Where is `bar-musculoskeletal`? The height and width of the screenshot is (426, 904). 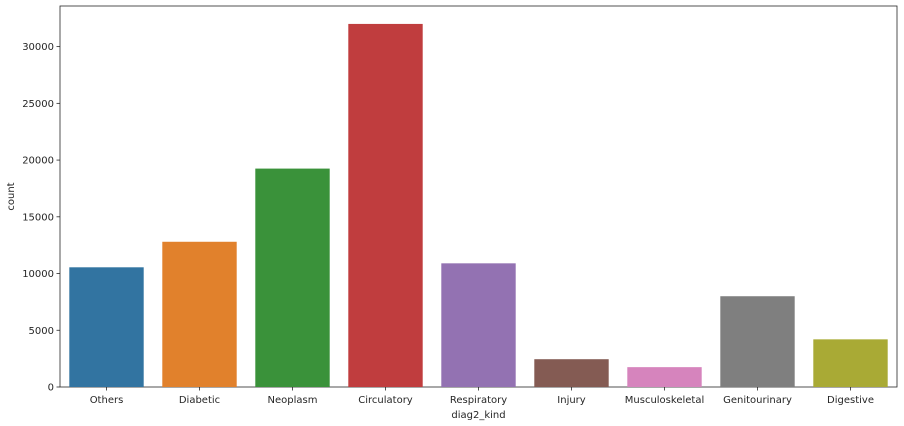 bar-musculoskeletal is located at coordinates (664, 377).